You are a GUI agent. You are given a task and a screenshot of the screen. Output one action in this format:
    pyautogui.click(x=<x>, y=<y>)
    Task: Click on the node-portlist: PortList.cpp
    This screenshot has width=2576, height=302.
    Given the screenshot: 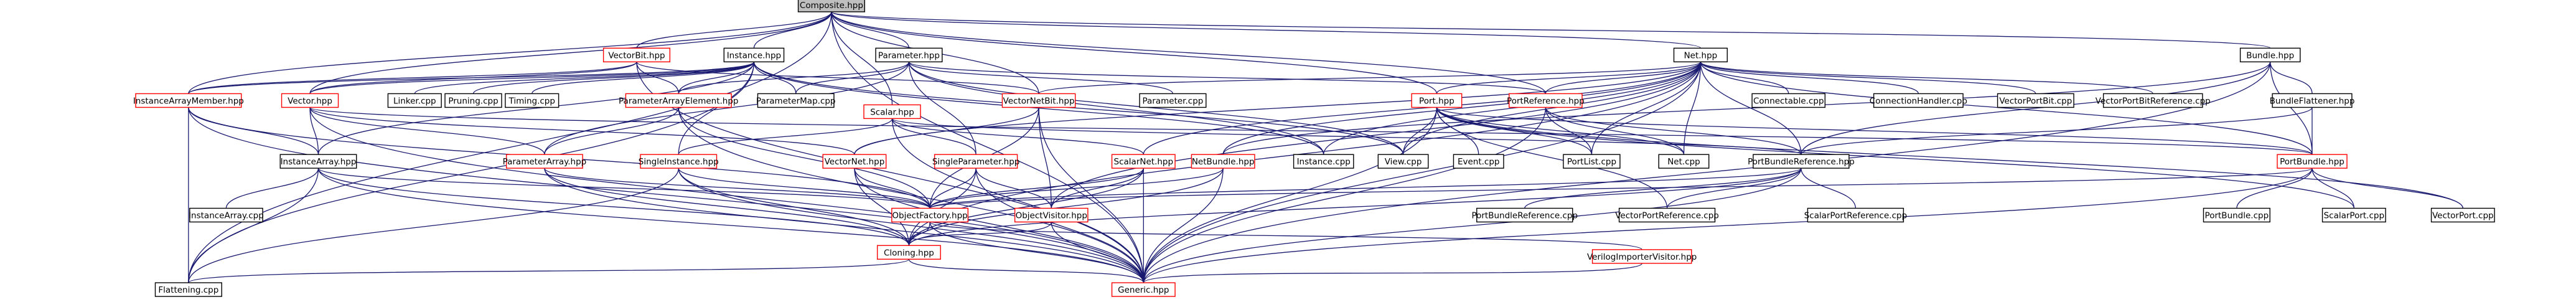 What is the action you would take?
    pyautogui.click(x=1592, y=162)
    